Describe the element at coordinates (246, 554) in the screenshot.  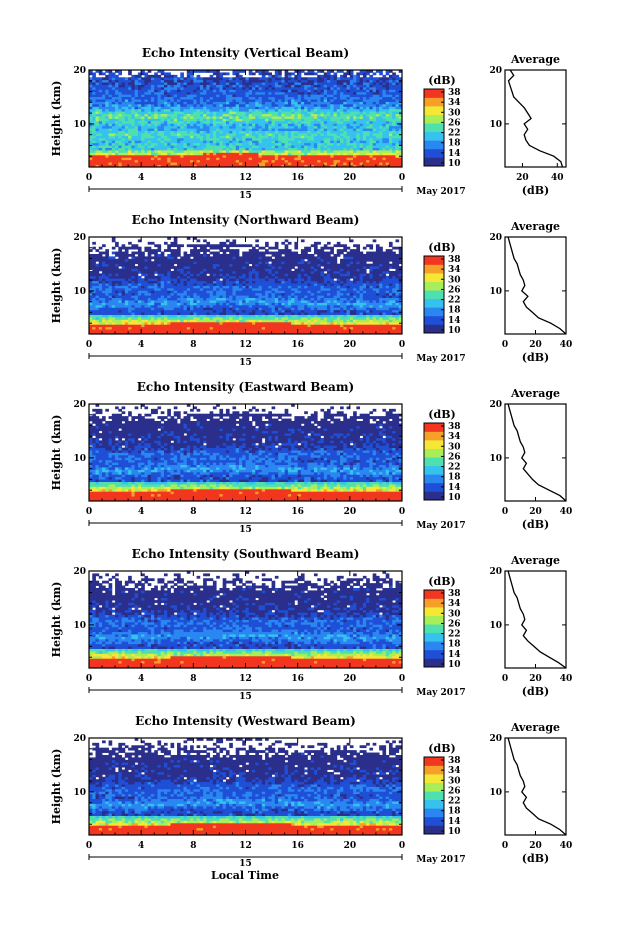
I see `panel-title: Echo Intensity (Southward Beam)` at that location.